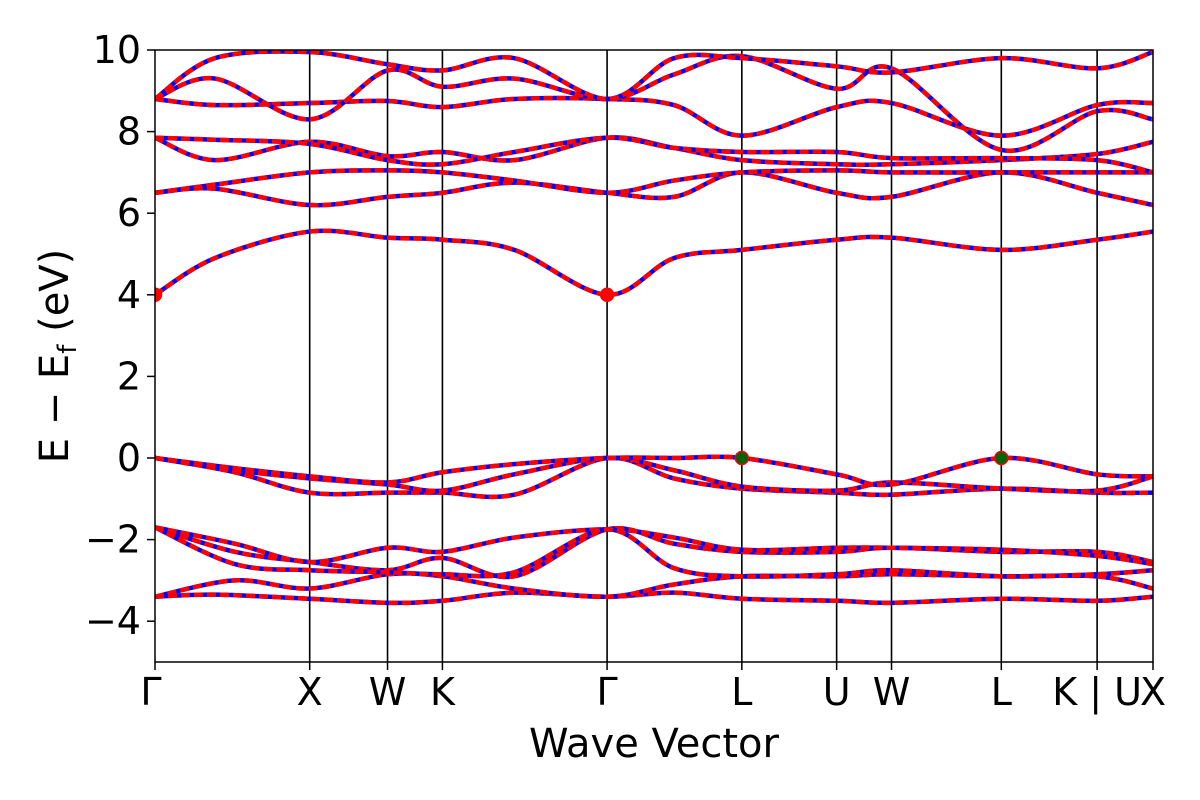 The height and width of the screenshot is (800, 1200). Describe the element at coordinates (113, 540) in the screenshot. I see `y-tick-label: −2` at that location.